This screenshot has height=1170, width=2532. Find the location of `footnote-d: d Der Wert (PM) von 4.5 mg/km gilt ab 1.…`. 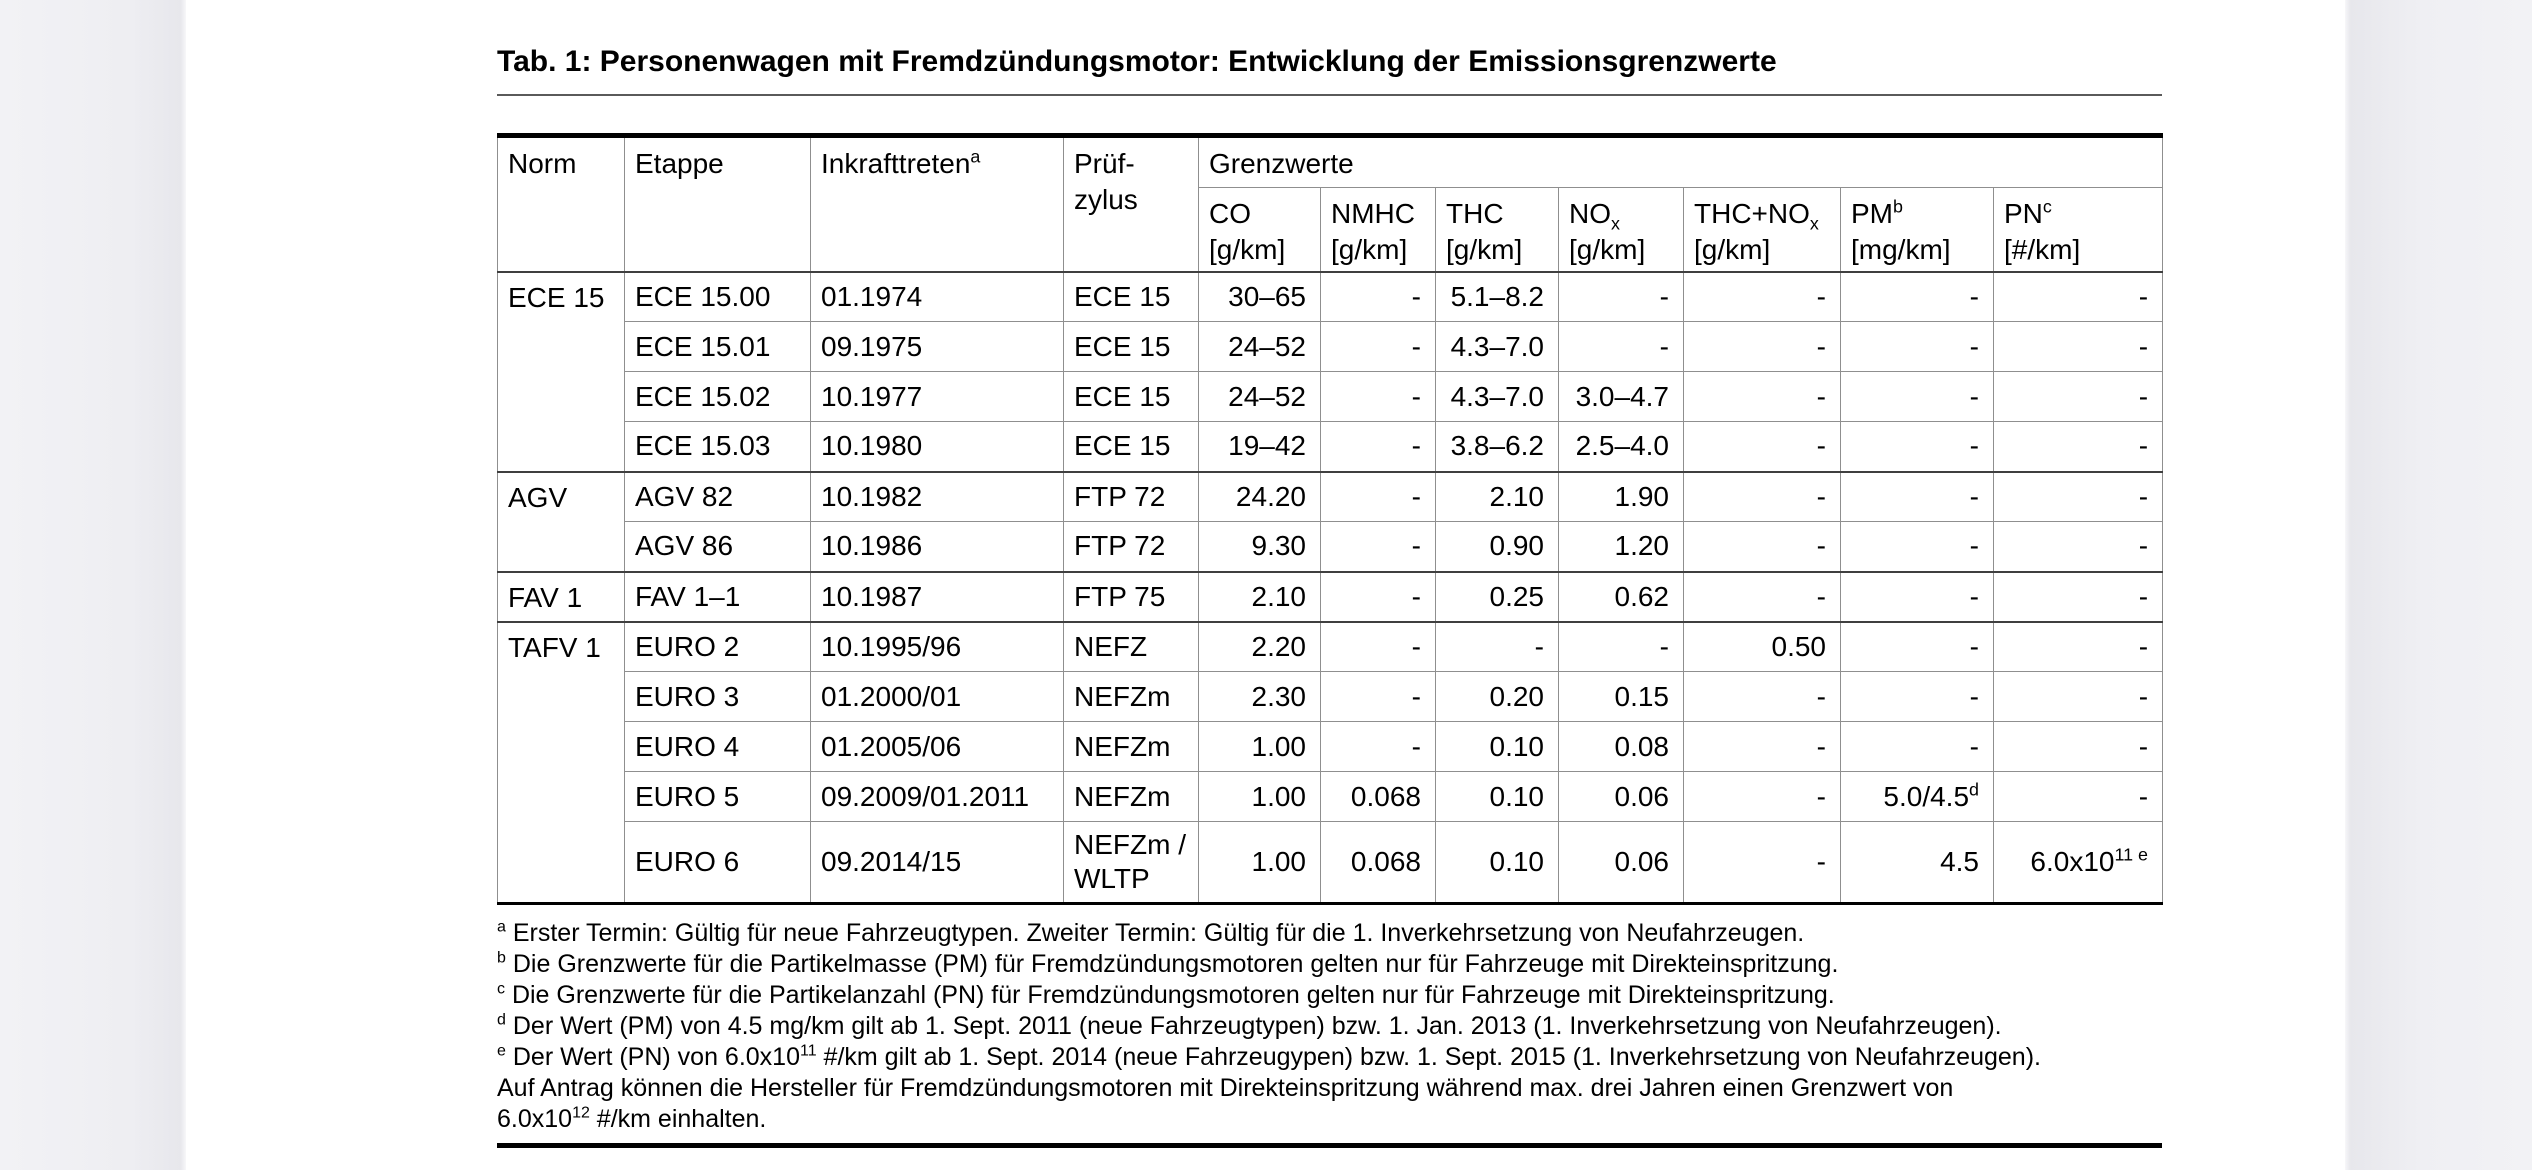

footnote-d: d Der Wert (PM) von 4.5 mg/km gilt ab 1.… is located at coordinates (1249, 1025).